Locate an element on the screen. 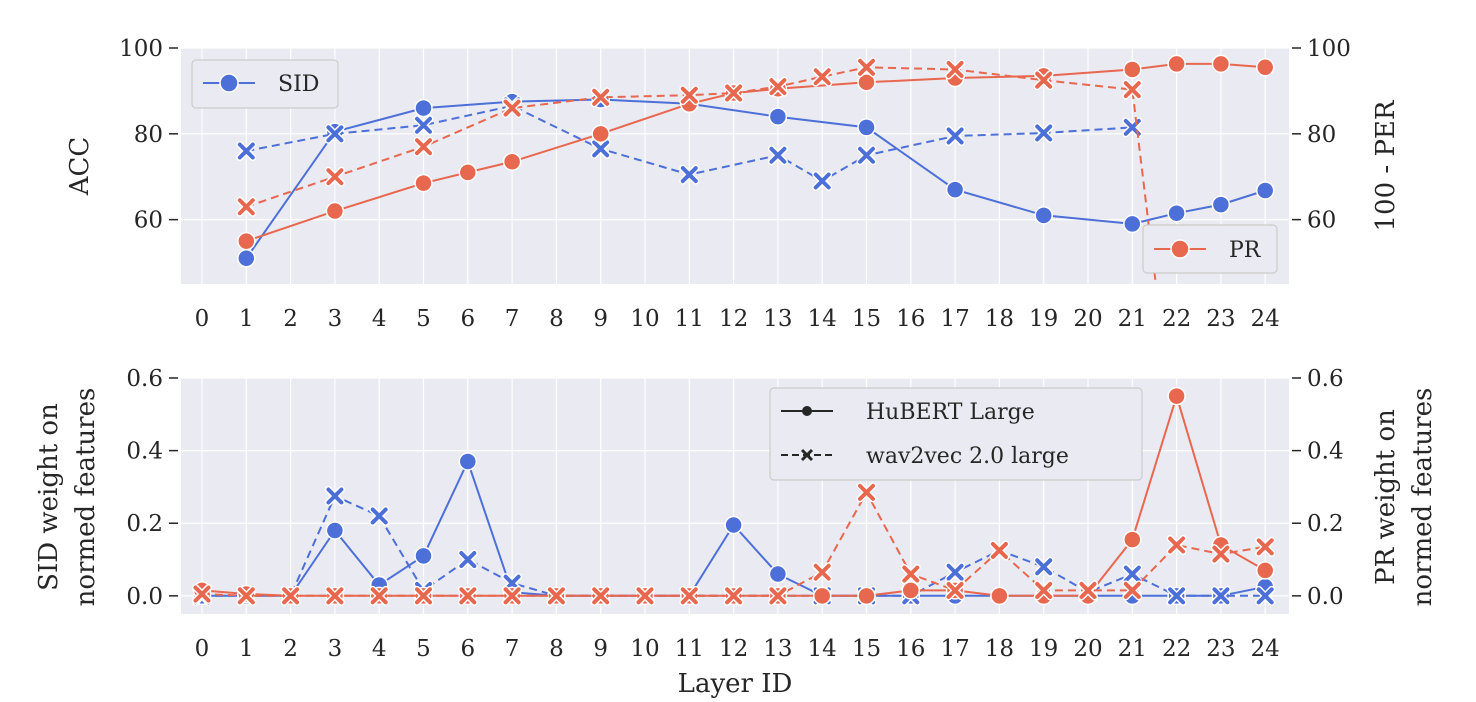 This screenshot has height=702, width=1476. left-y-tick-label: 0.4 is located at coordinates (144, 452).